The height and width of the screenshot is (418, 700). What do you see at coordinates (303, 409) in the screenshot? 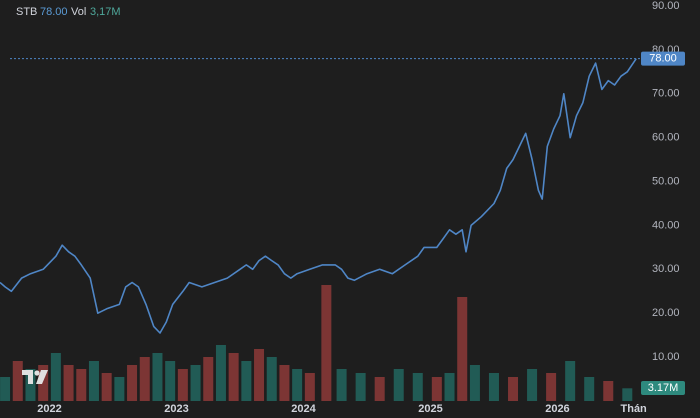
I see `x-tick-label: 2024` at bounding box center [303, 409].